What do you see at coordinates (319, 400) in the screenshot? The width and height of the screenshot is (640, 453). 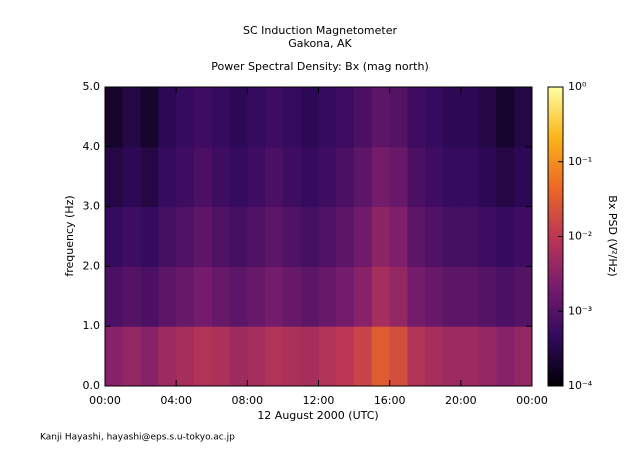 I see `x-tick-label: 12:00` at bounding box center [319, 400].